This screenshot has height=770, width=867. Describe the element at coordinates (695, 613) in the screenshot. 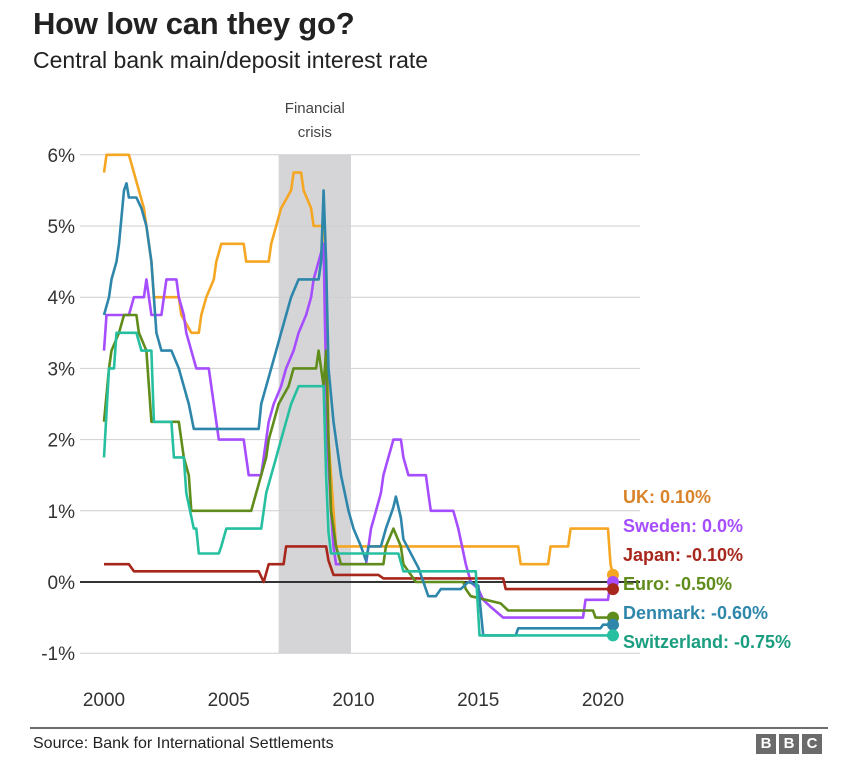

I see `series-label-denmark: Denmark: -0.60%` at that location.